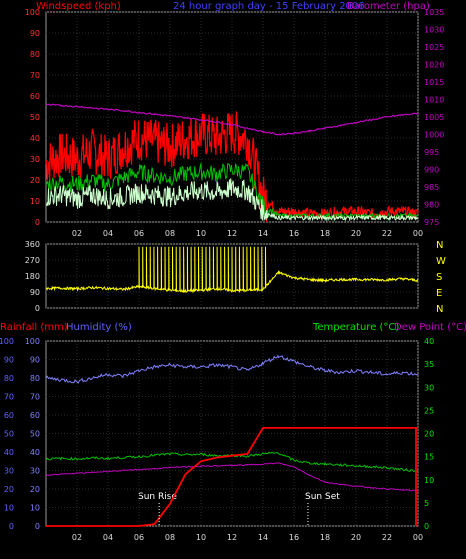 This screenshot has height=559, width=466. Describe the element at coordinates (429, 341) in the screenshot. I see `temperature-ytick-label: 40` at that location.